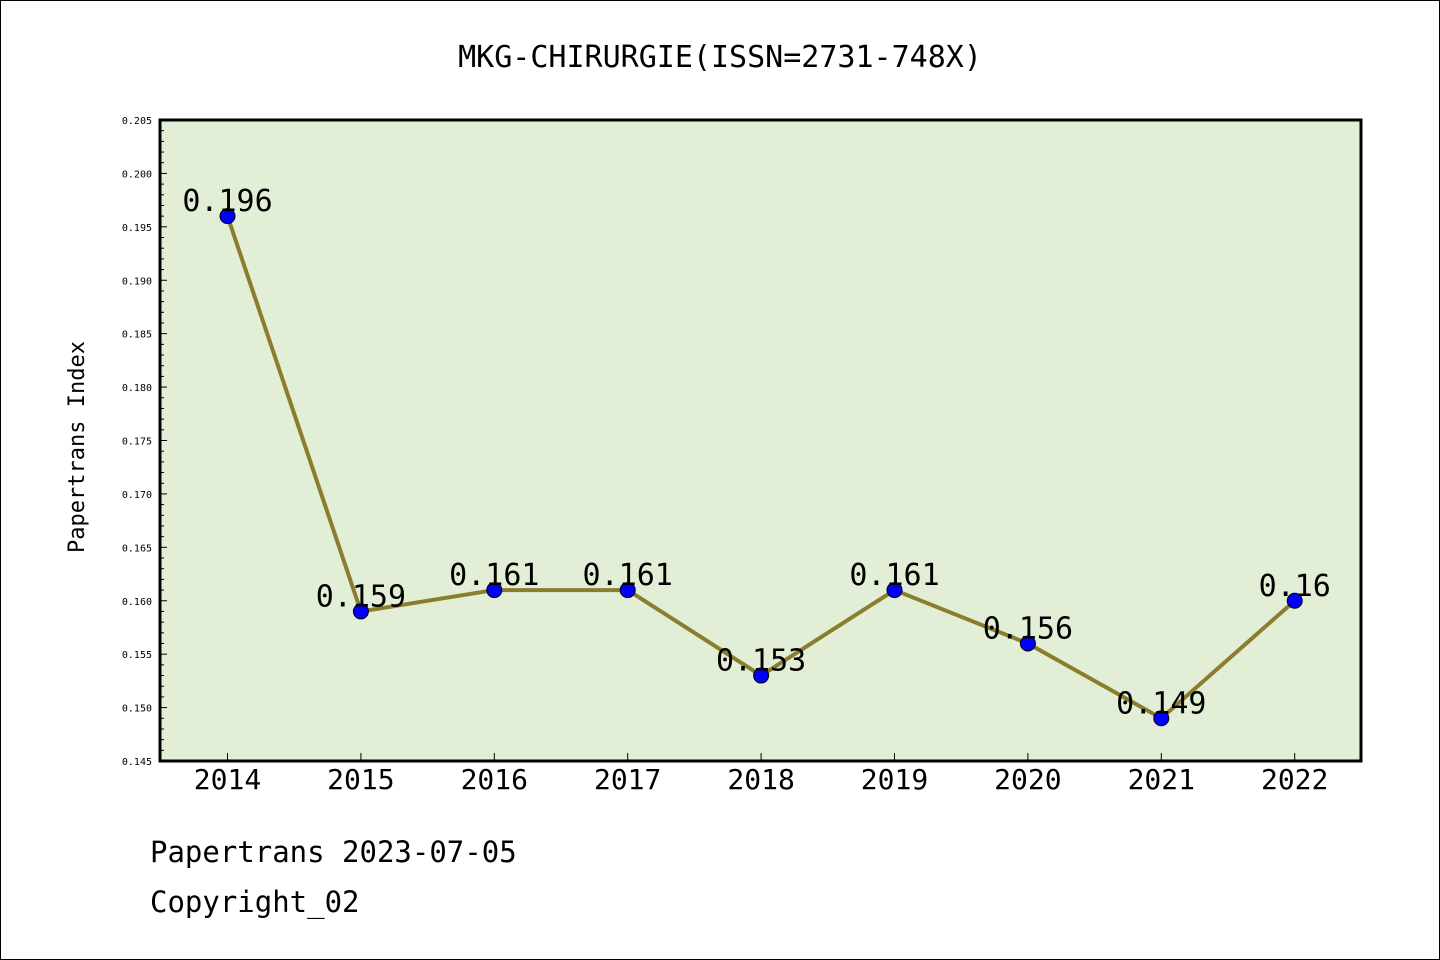 Image resolution: width=1440 pixels, height=960 pixels. I want to click on x-tick-label: 2016, so click(494, 779).